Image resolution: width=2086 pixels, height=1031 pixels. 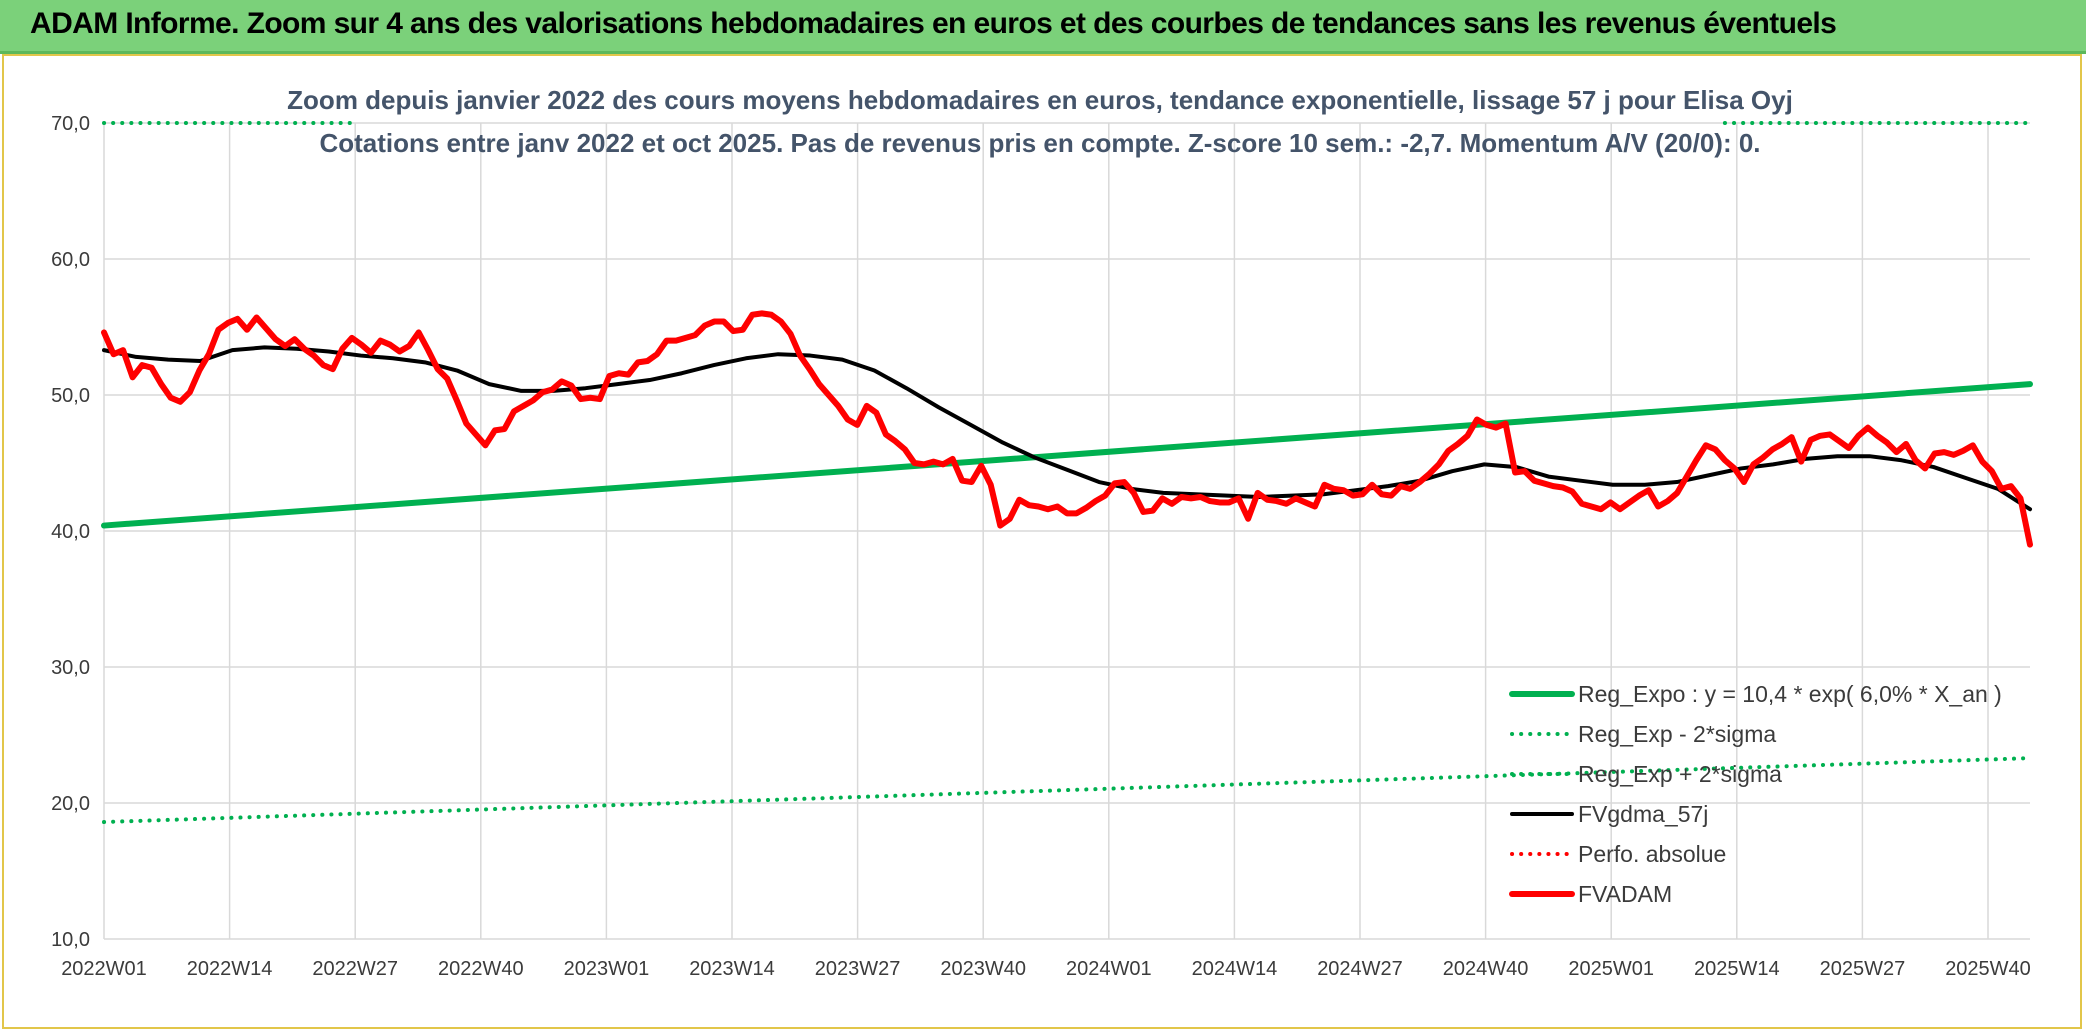 What do you see at coordinates (1067, 790) in the screenshot?
I see `series-reg-exp-minus` at bounding box center [1067, 790].